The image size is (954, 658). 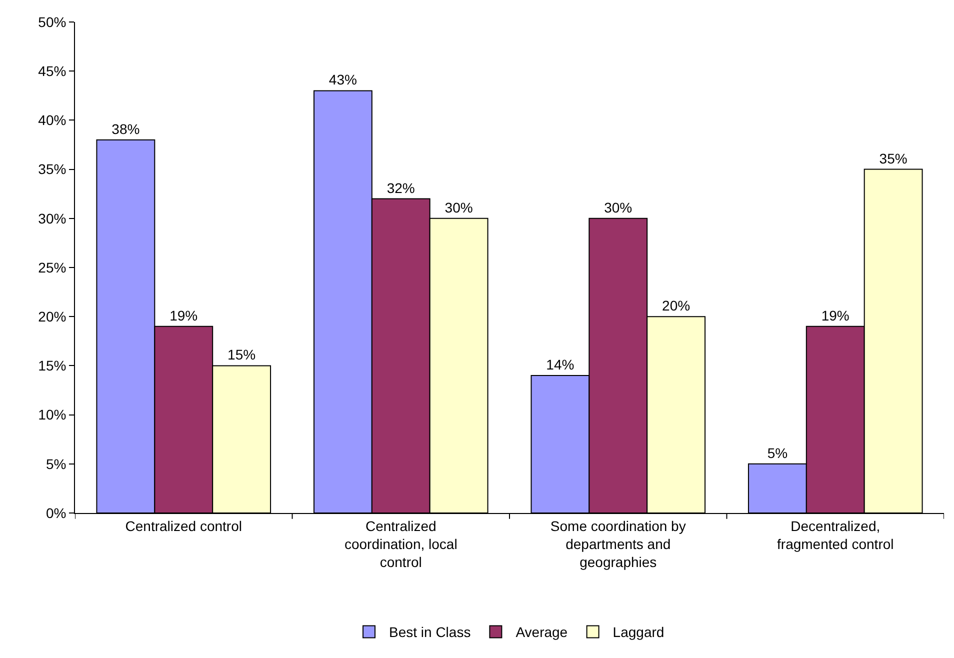 What do you see at coordinates (430, 632) in the screenshot?
I see `legend-label: Best in Class` at bounding box center [430, 632].